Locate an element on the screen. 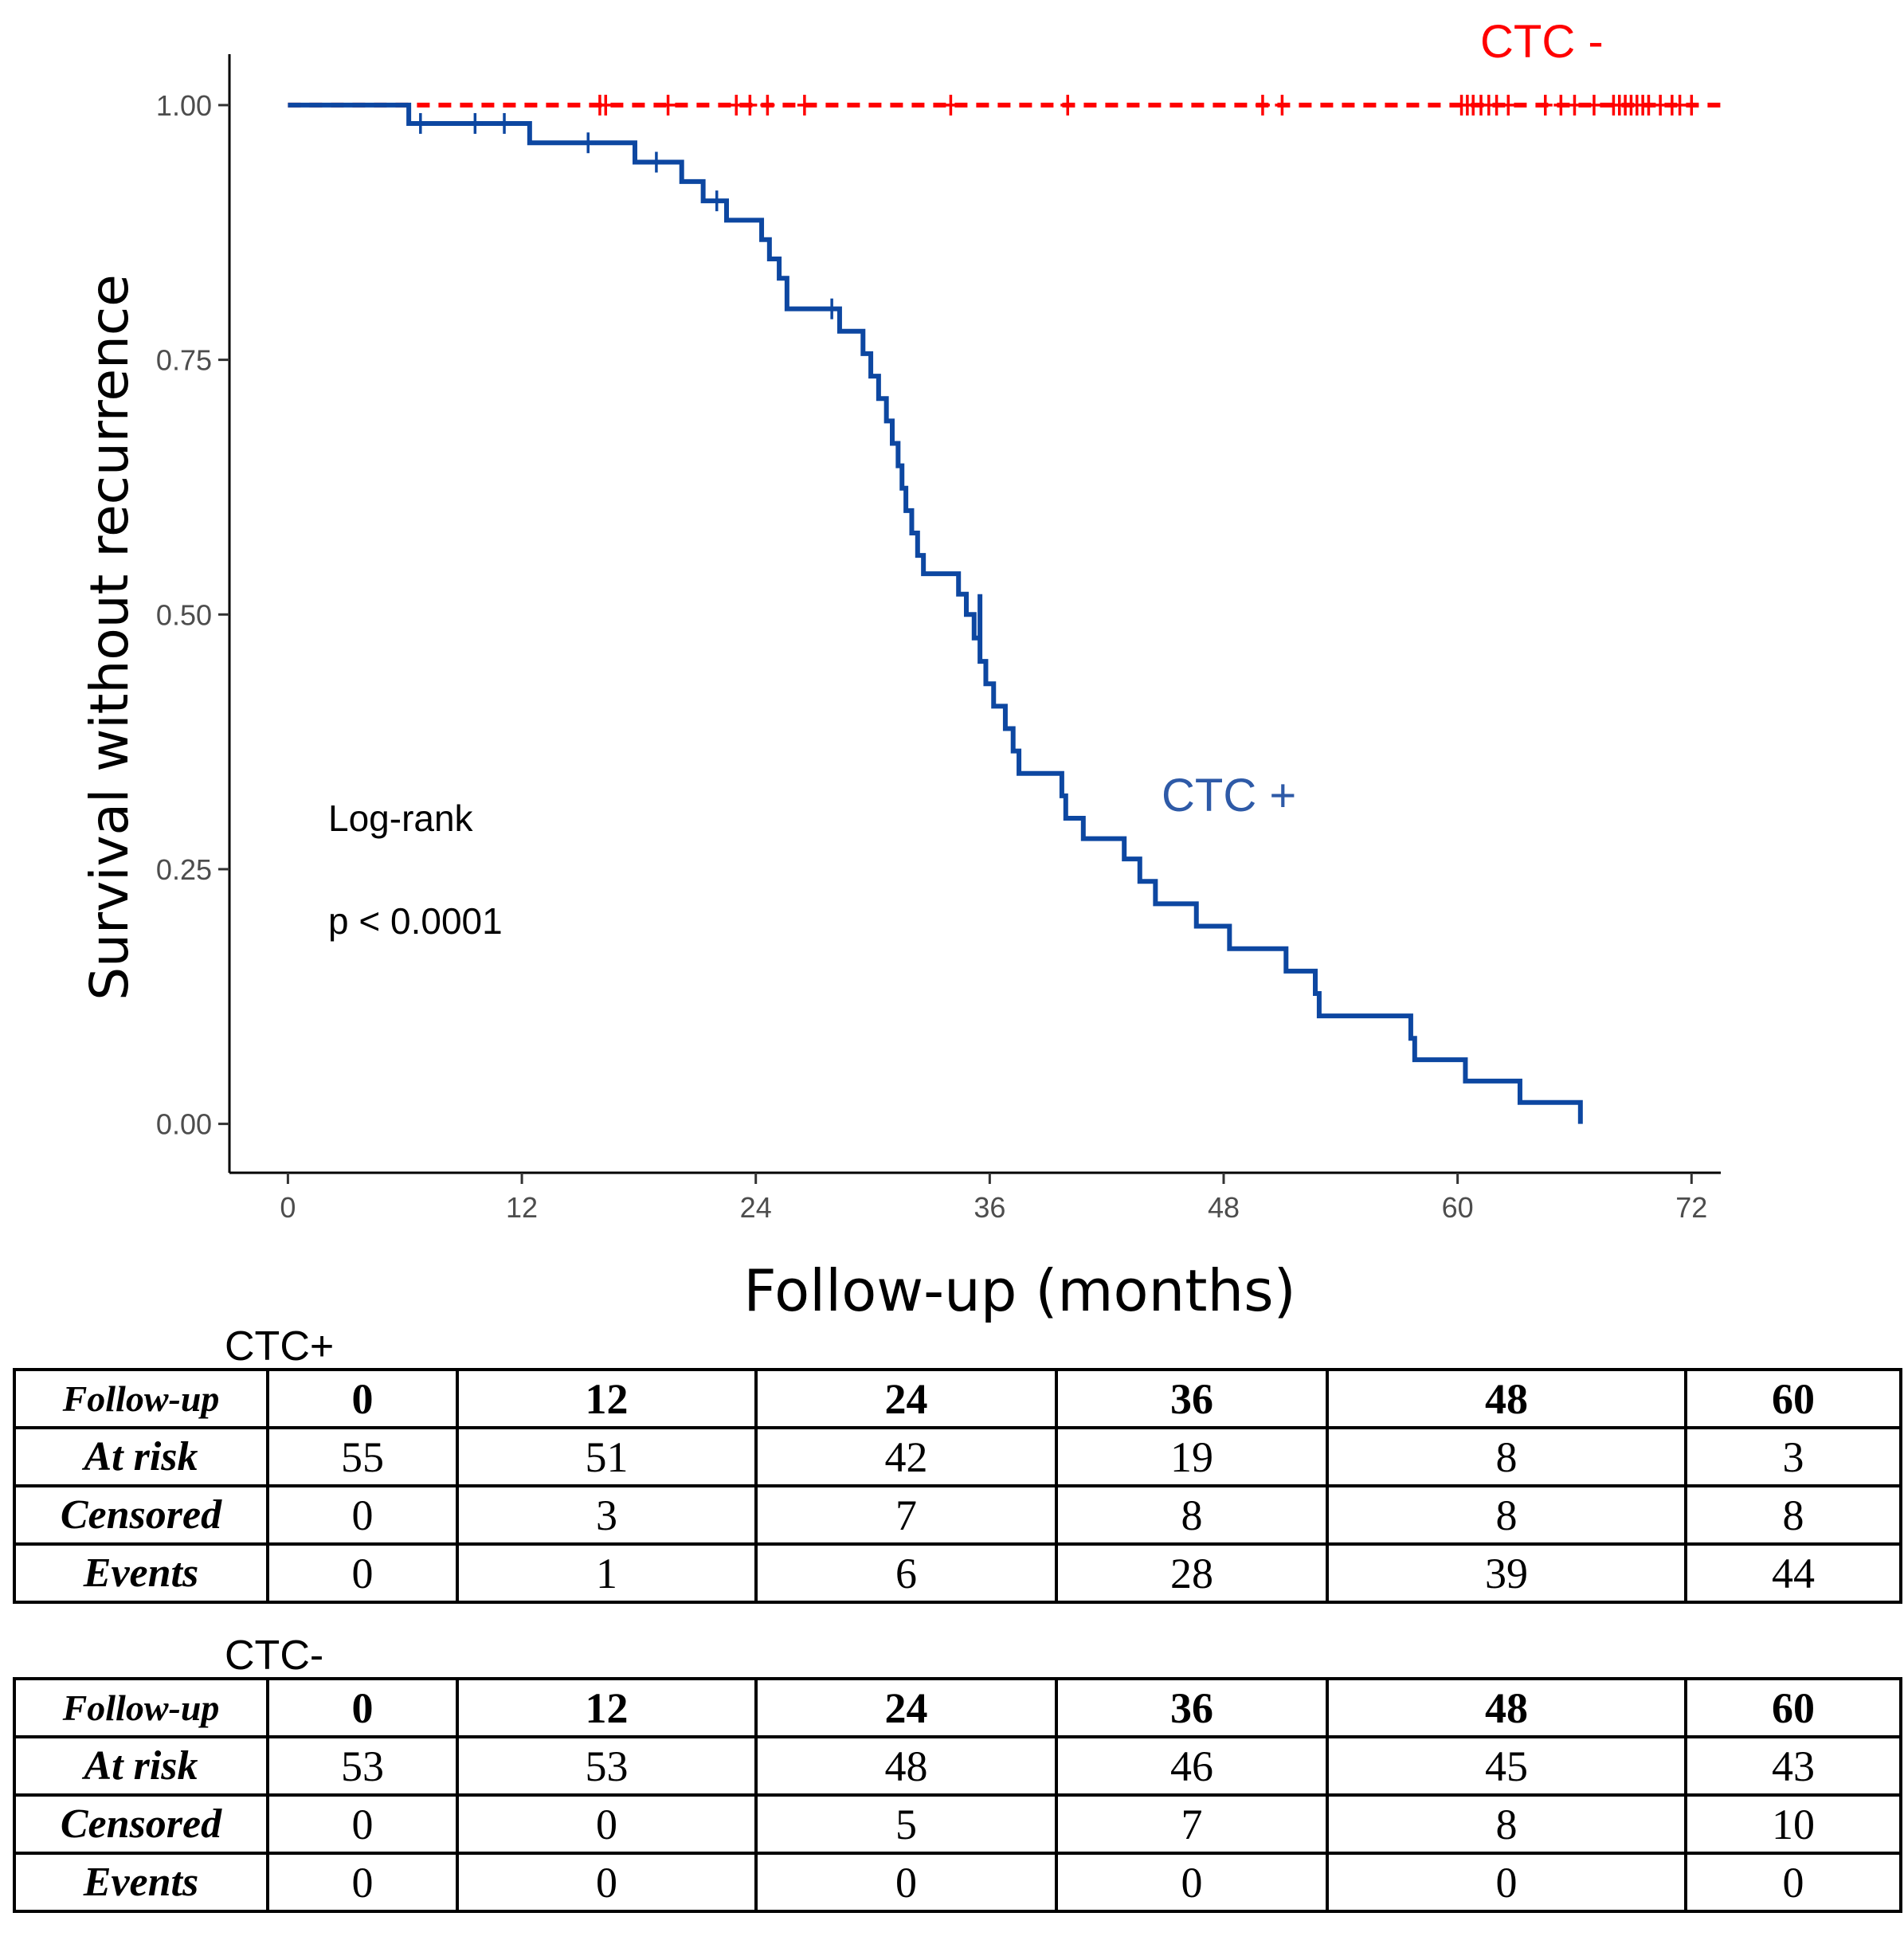 Image resolution: width=1904 pixels, height=1944 pixels. table-row: At risk 55 51 42 19 8 3 is located at coordinates (957, 1456).